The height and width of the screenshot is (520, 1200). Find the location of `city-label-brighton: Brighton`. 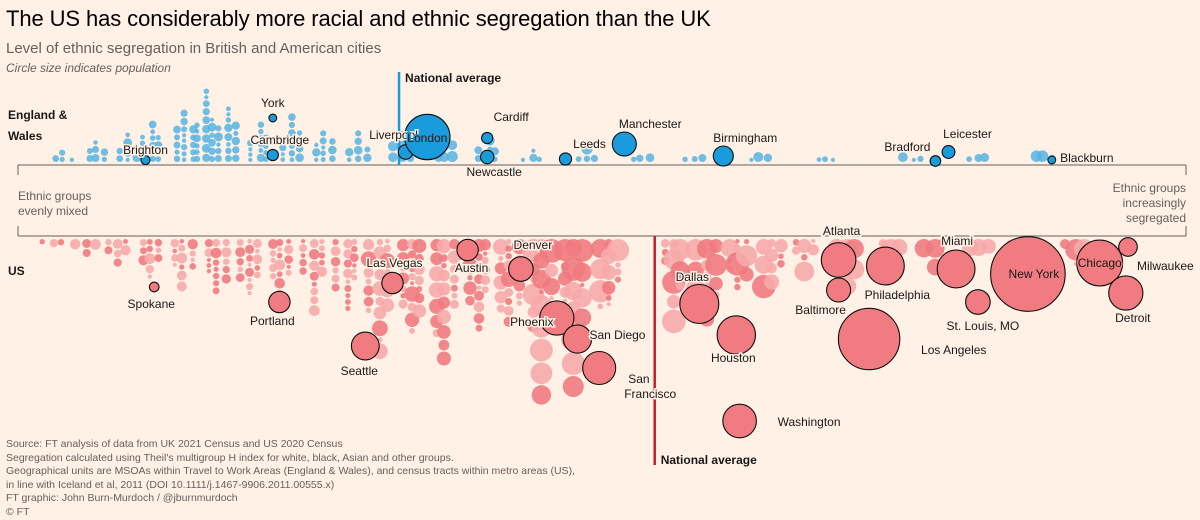

city-label-brighton: Brighton is located at coordinates (145, 150).